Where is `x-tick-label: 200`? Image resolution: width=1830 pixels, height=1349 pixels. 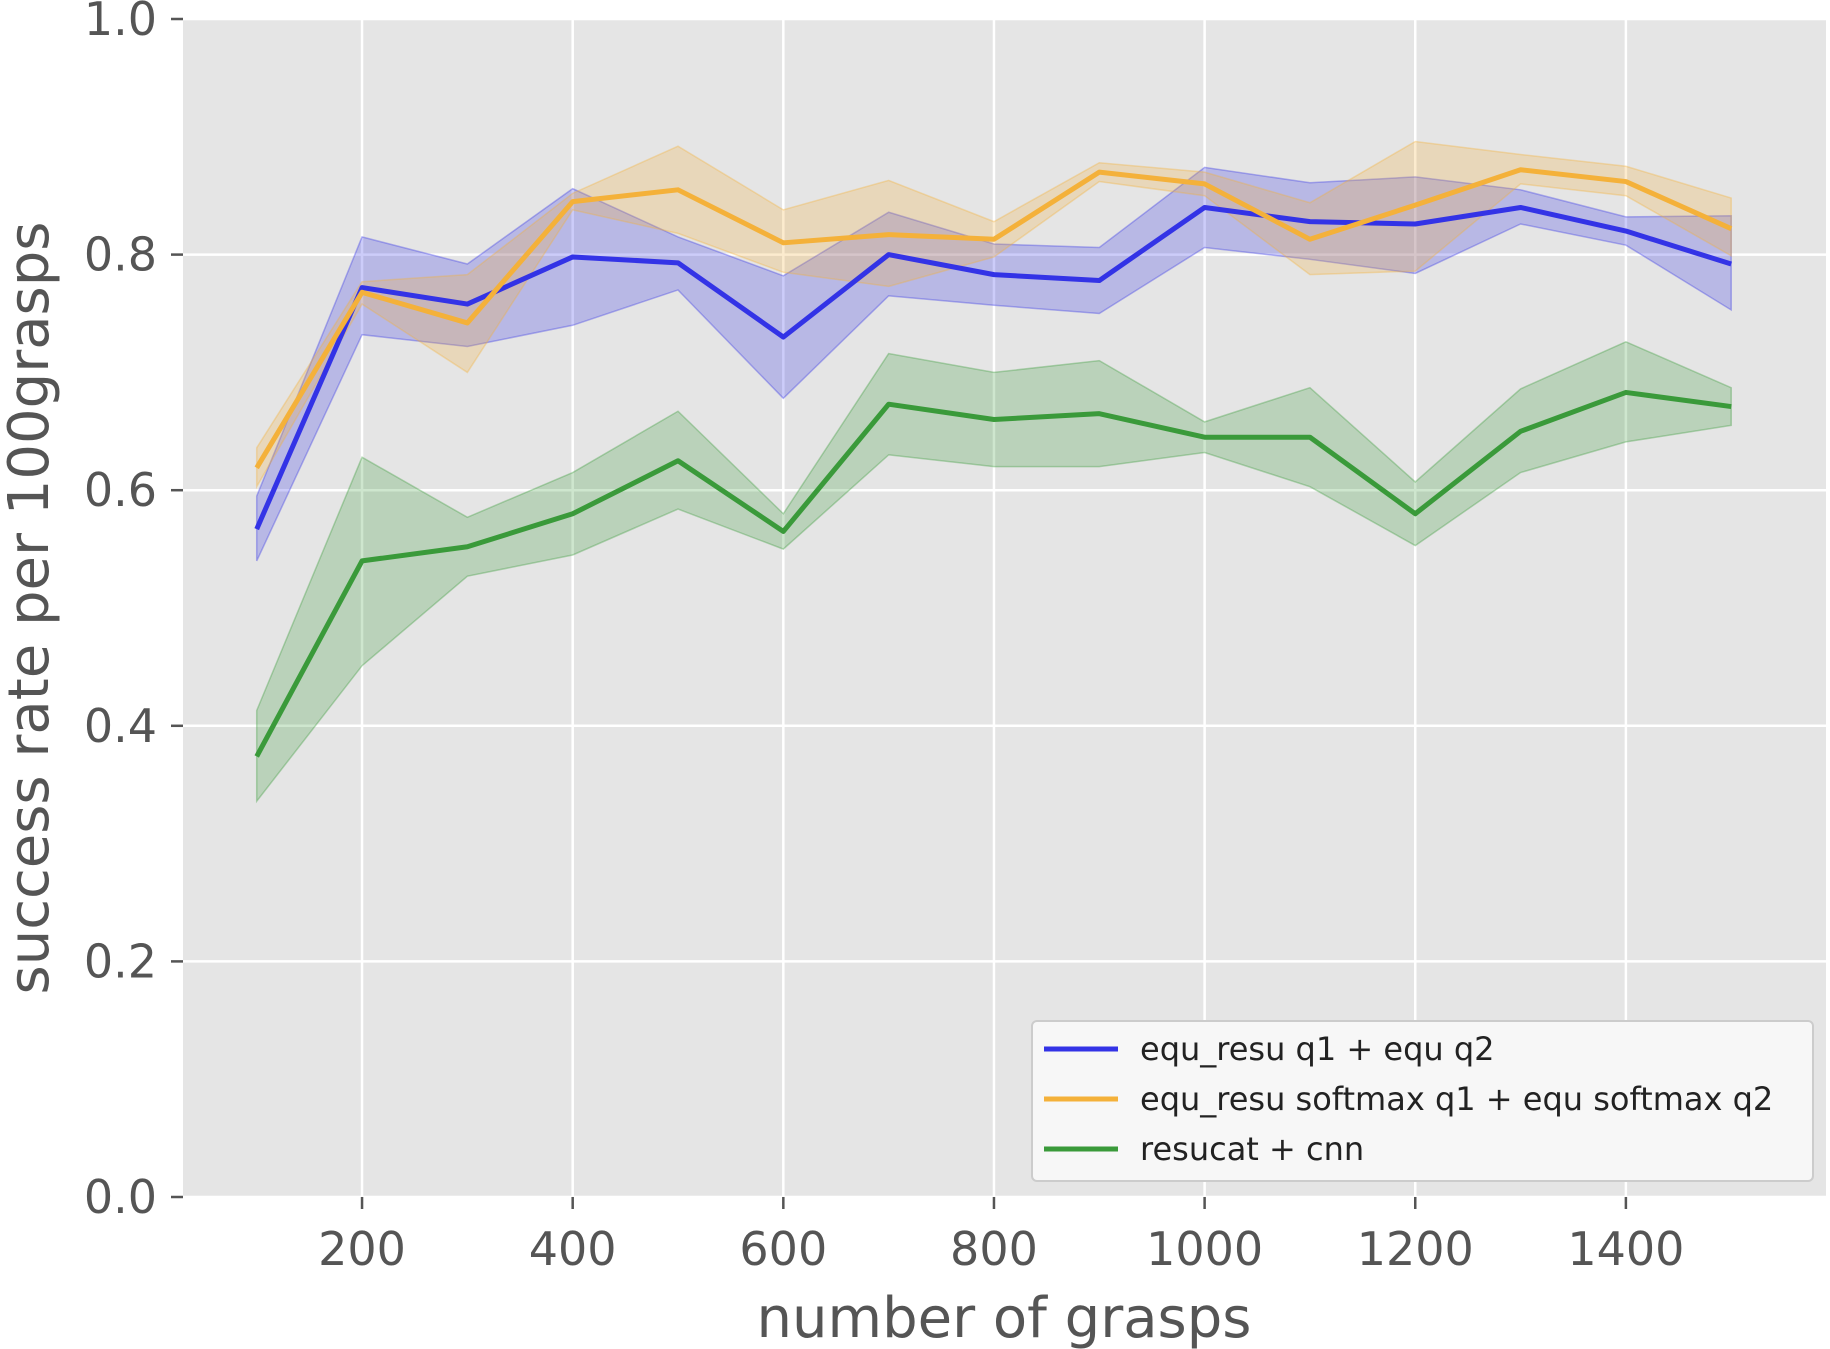 x-tick-label: 200 is located at coordinates (362, 1249).